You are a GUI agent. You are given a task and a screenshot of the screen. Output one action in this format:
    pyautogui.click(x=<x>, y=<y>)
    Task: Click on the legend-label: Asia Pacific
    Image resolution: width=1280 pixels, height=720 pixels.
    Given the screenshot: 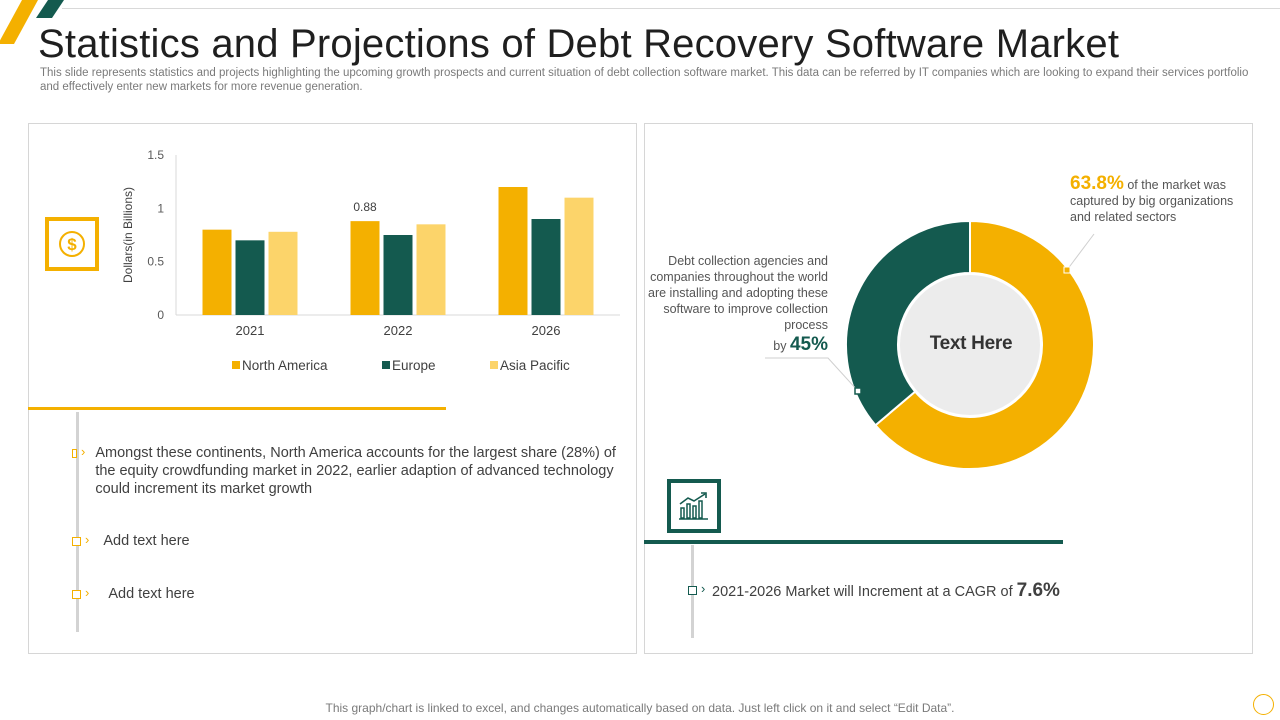 What is the action you would take?
    pyautogui.click(x=535, y=365)
    